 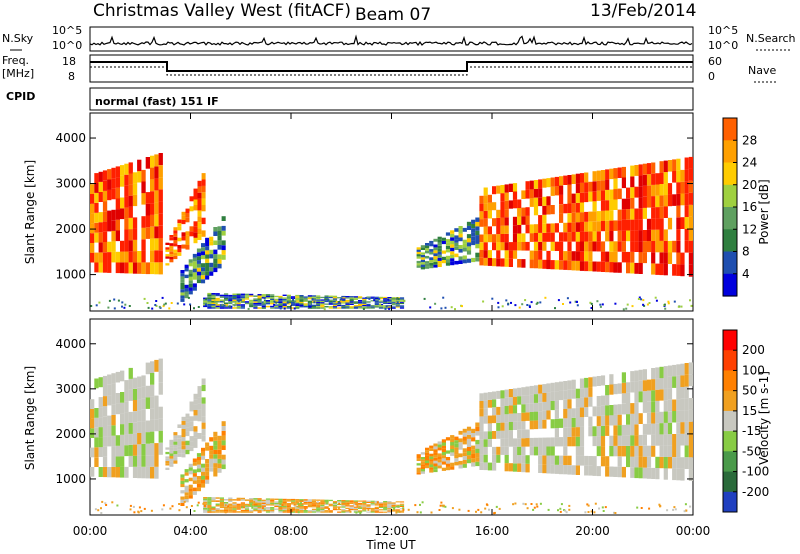 I want to click on nave-trace, so click(x=391, y=71).